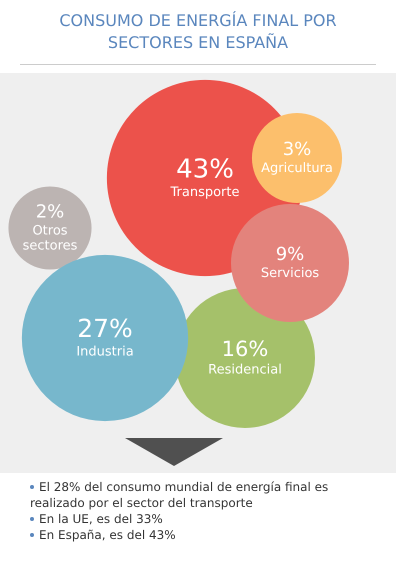 This screenshot has width=396, height=585. What do you see at coordinates (105, 328) in the screenshot?
I see `data-label: 27%` at bounding box center [105, 328].